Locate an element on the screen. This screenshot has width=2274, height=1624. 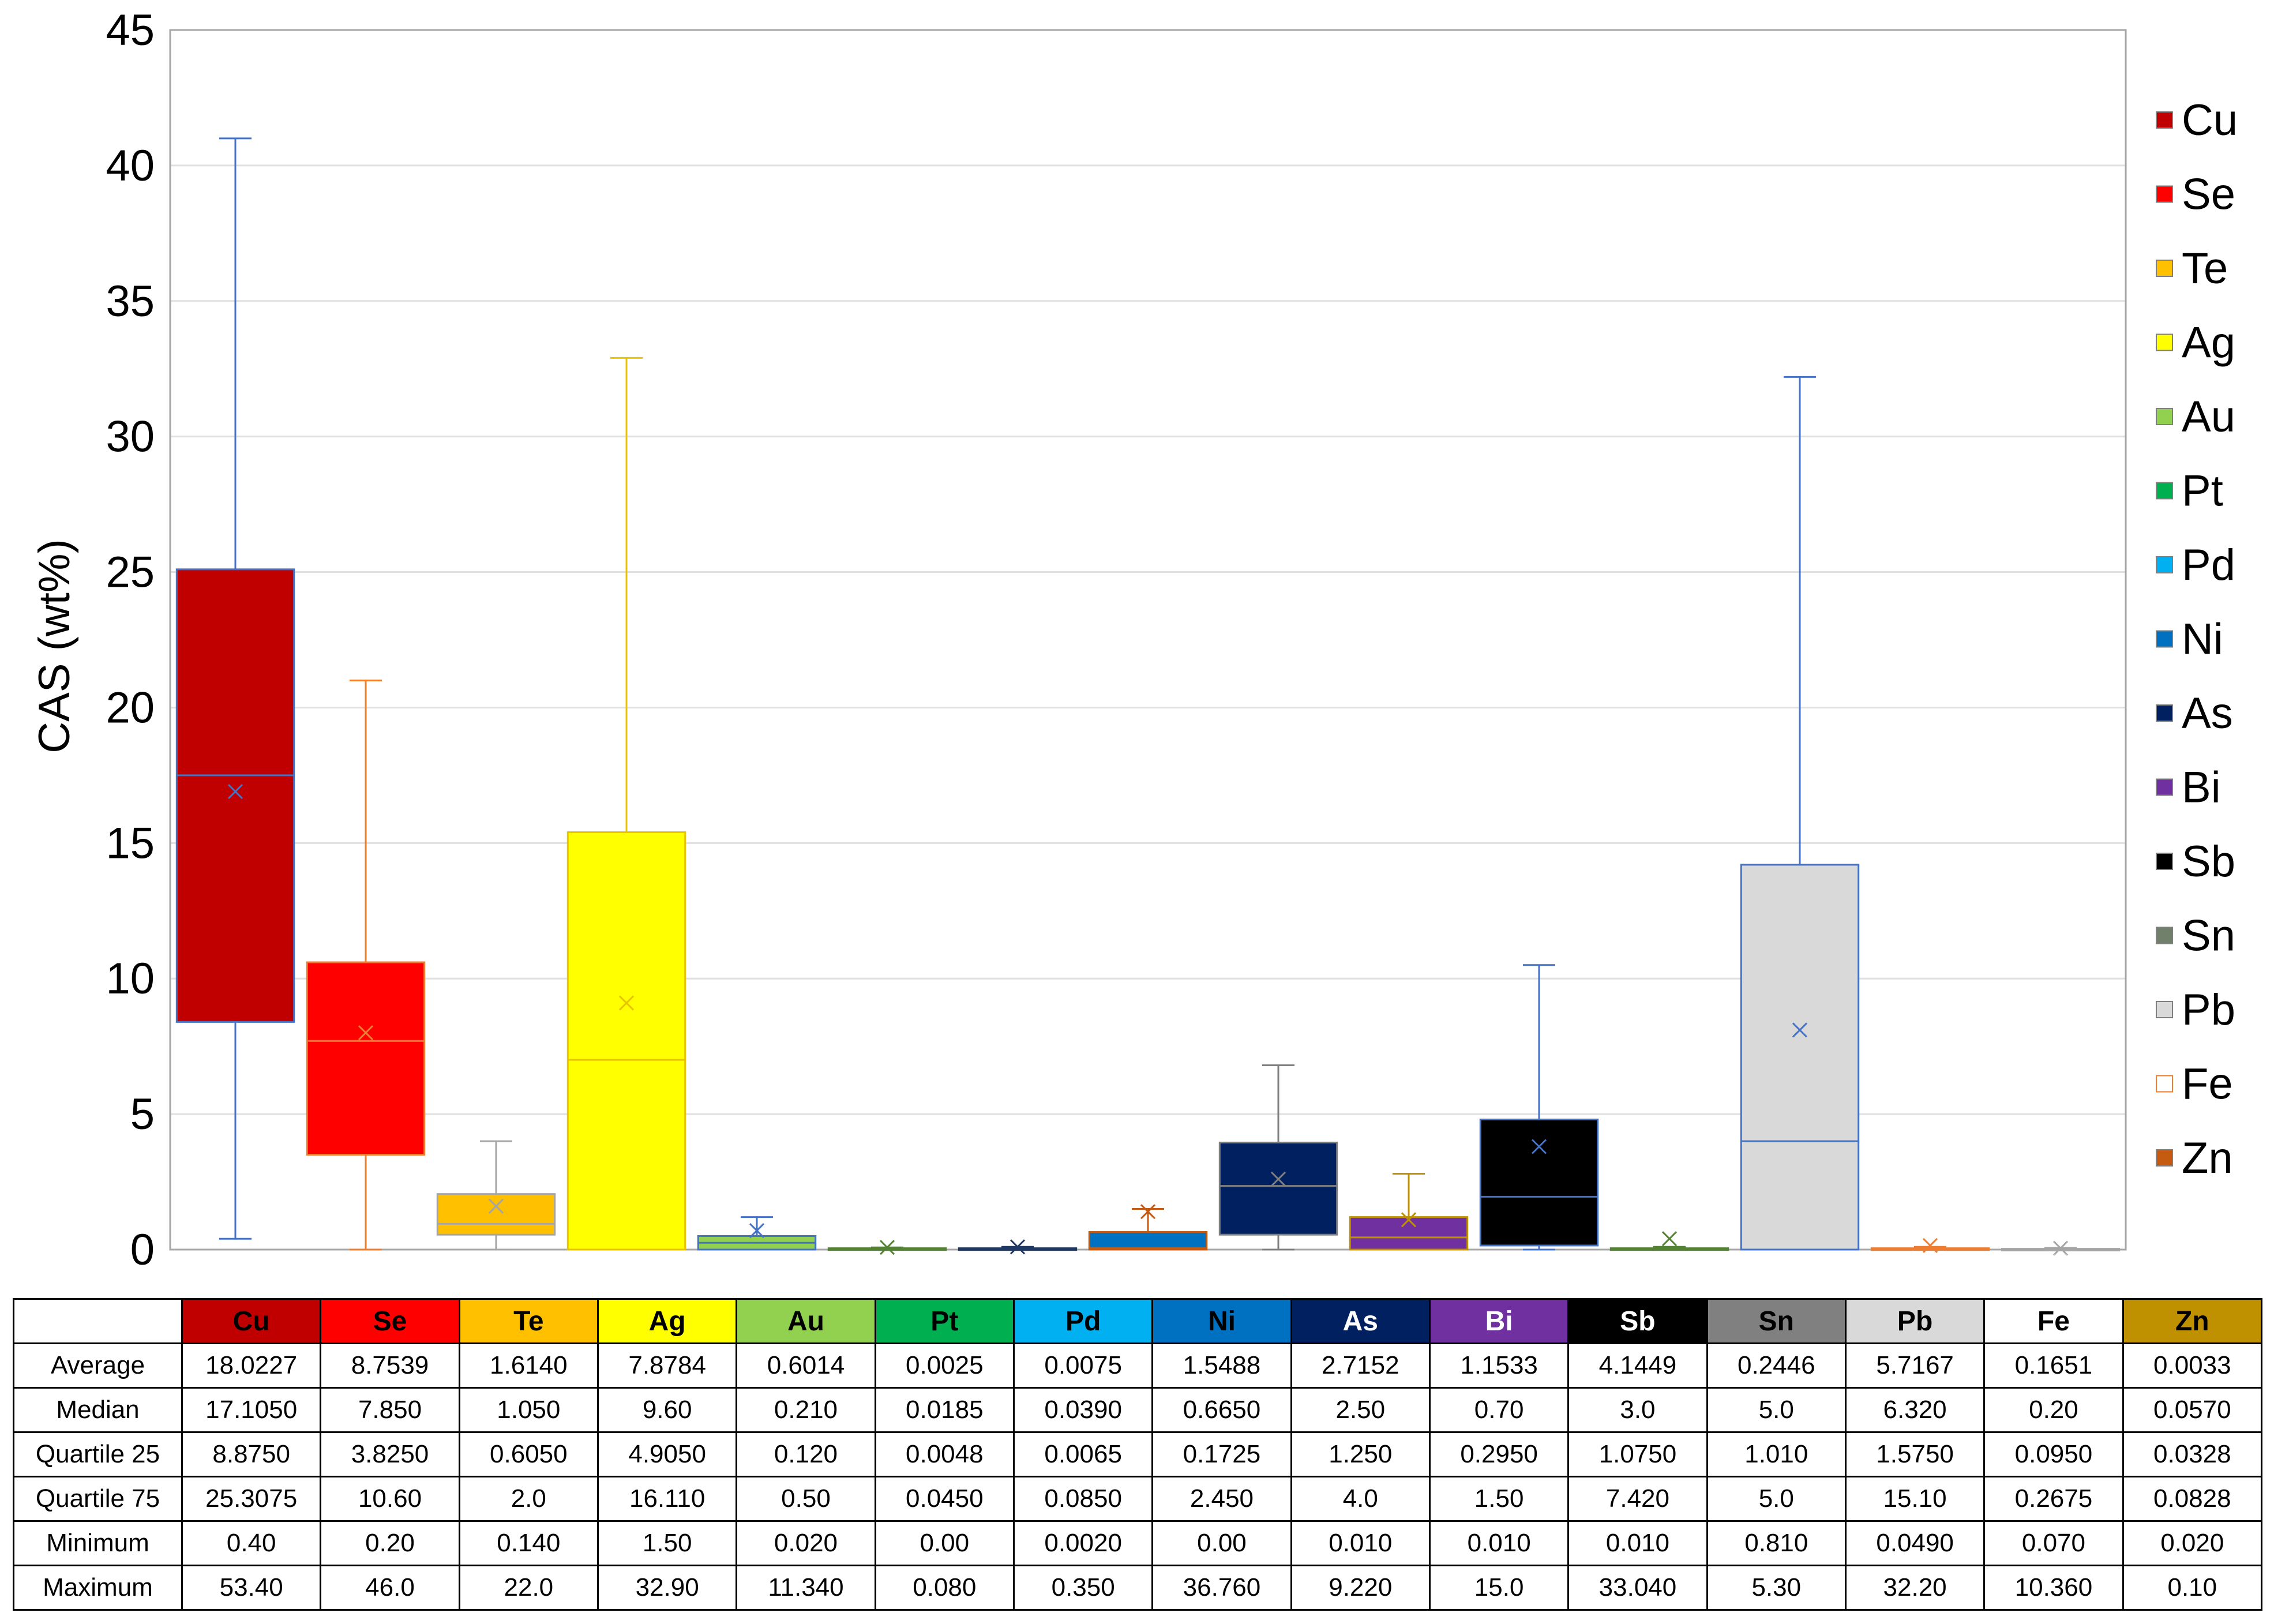
box-body-As is located at coordinates (1278, 1189).